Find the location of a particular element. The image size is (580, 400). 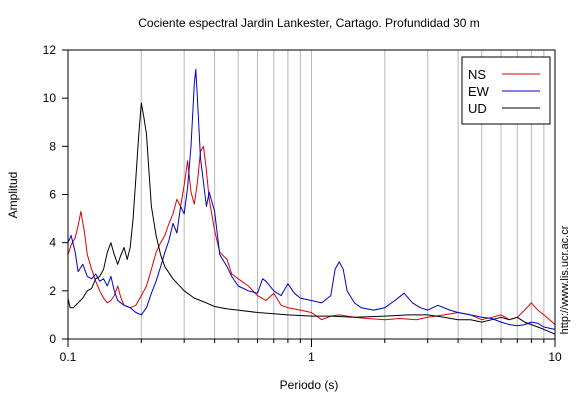

legend-label-ud: UD is located at coordinates (477, 108).